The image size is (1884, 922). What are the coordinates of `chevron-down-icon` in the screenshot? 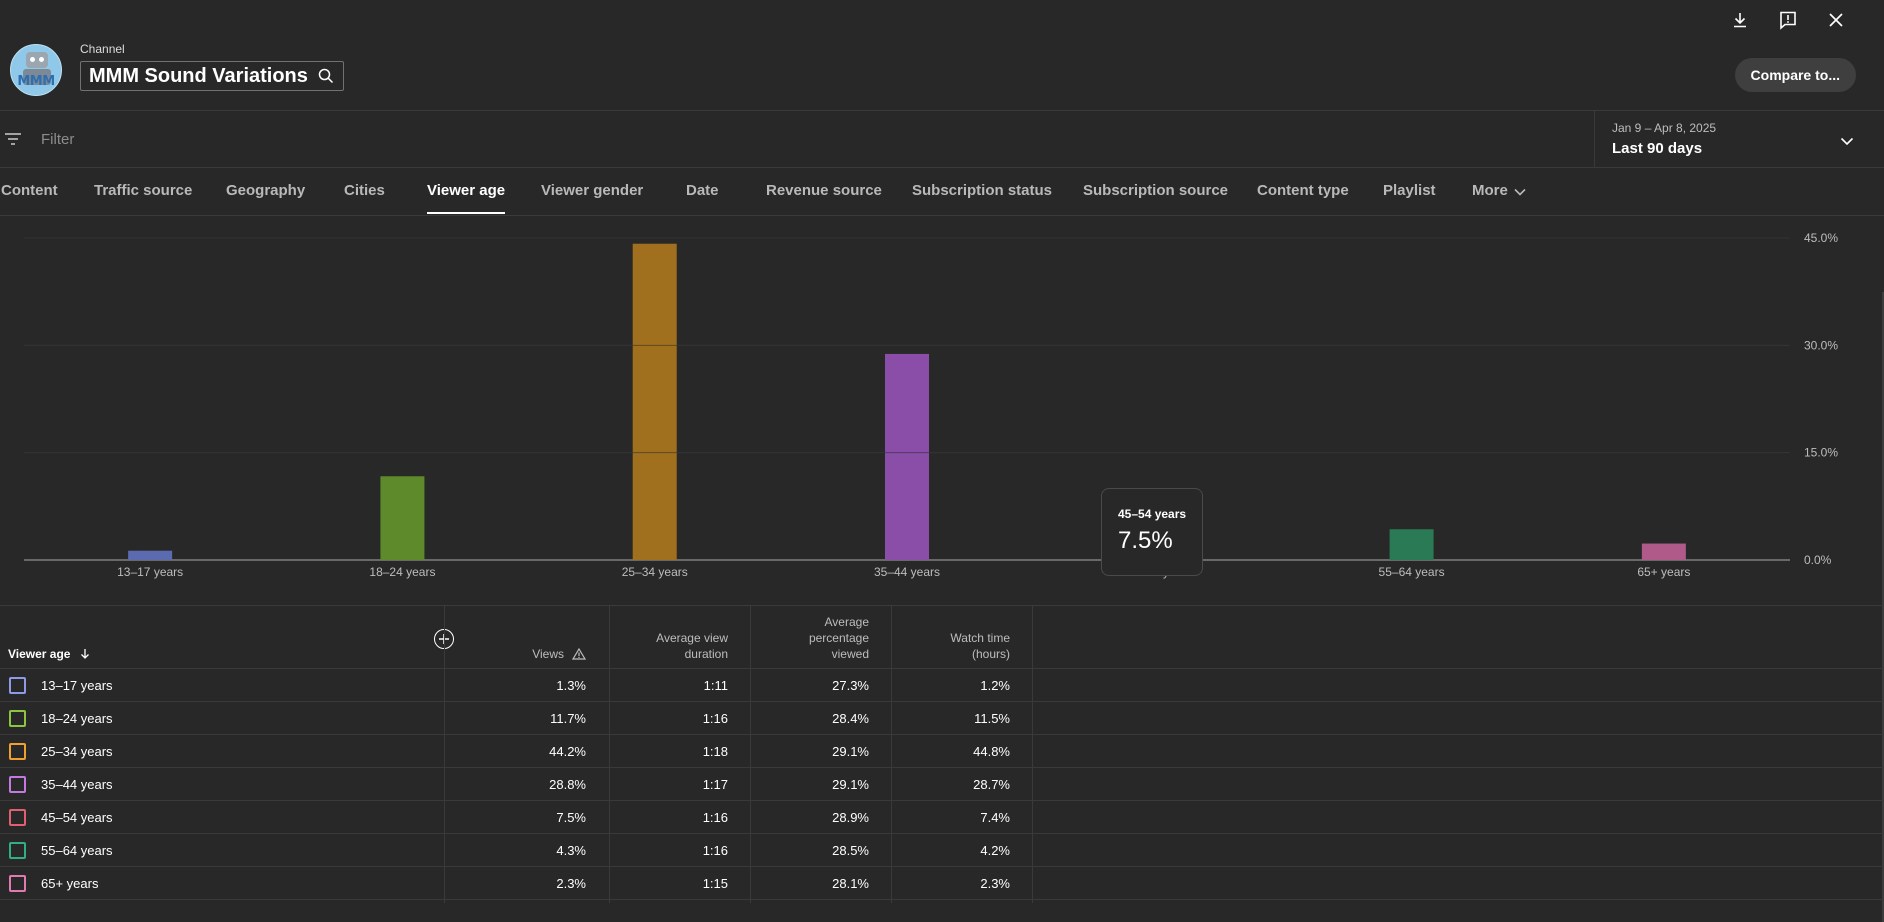 It's located at (1847, 142).